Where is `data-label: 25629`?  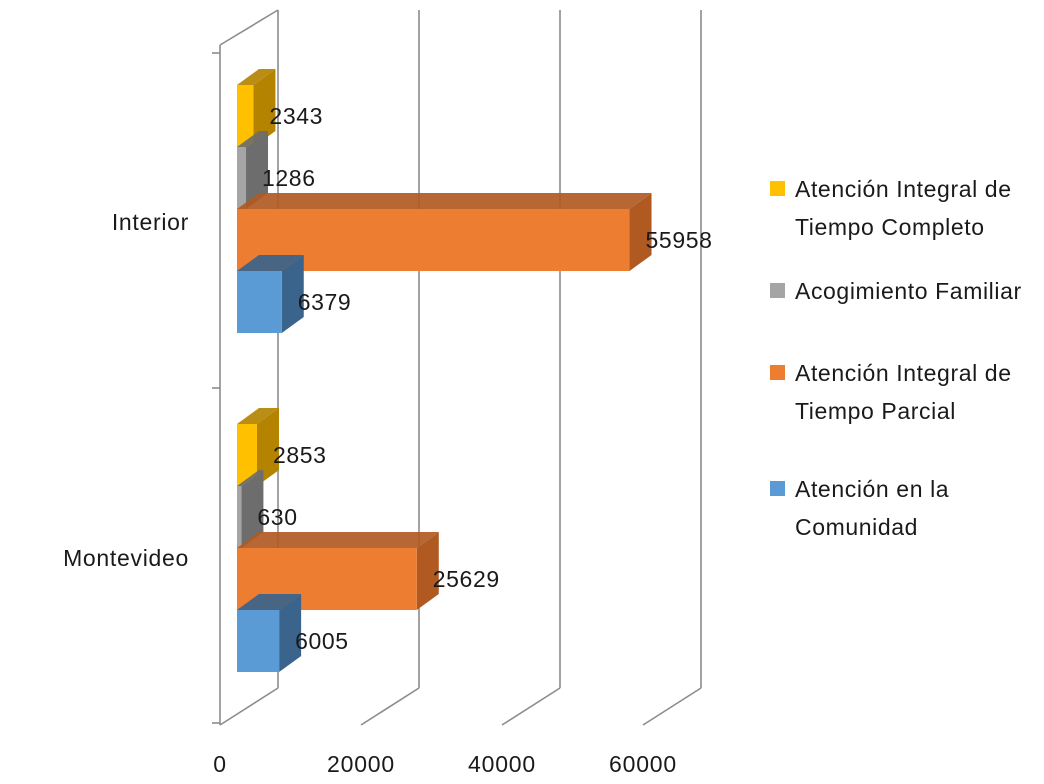 data-label: 25629 is located at coordinates (466, 579).